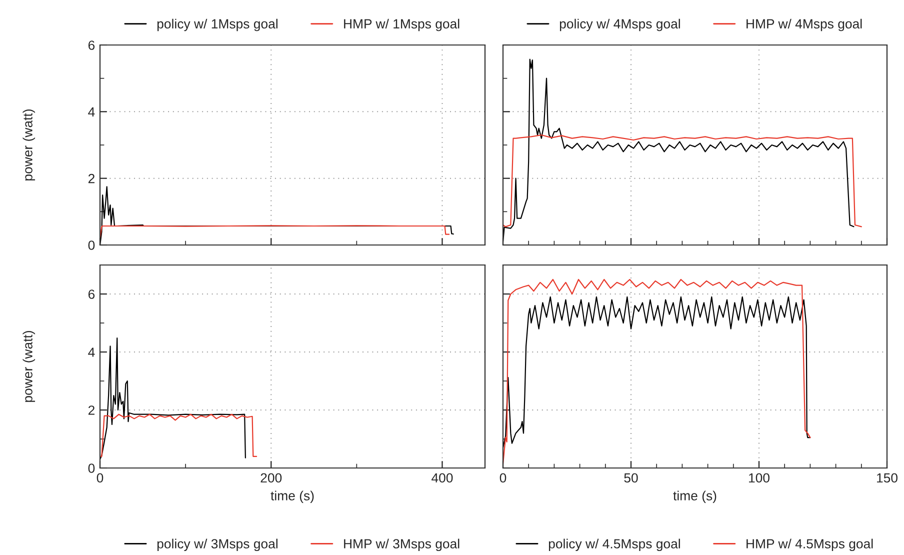 This screenshot has width=904, height=555. What do you see at coordinates (217, 25) in the screenshot?
I see `legend-label: policy w/ 1Msps goal` at bounding box center [217, 25].